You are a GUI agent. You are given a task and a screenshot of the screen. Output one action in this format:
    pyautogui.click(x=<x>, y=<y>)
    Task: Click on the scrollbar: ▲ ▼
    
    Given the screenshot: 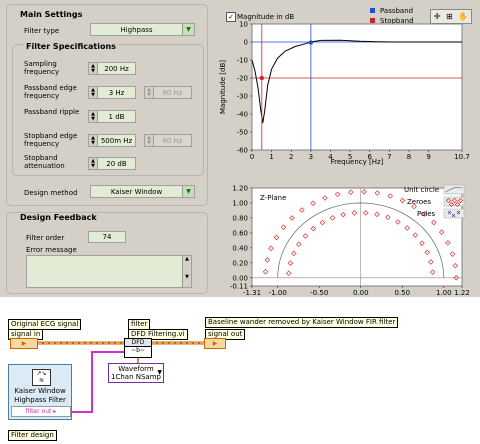 What is the action you would take?
    pyautogui.click(x=186, y=271)
    